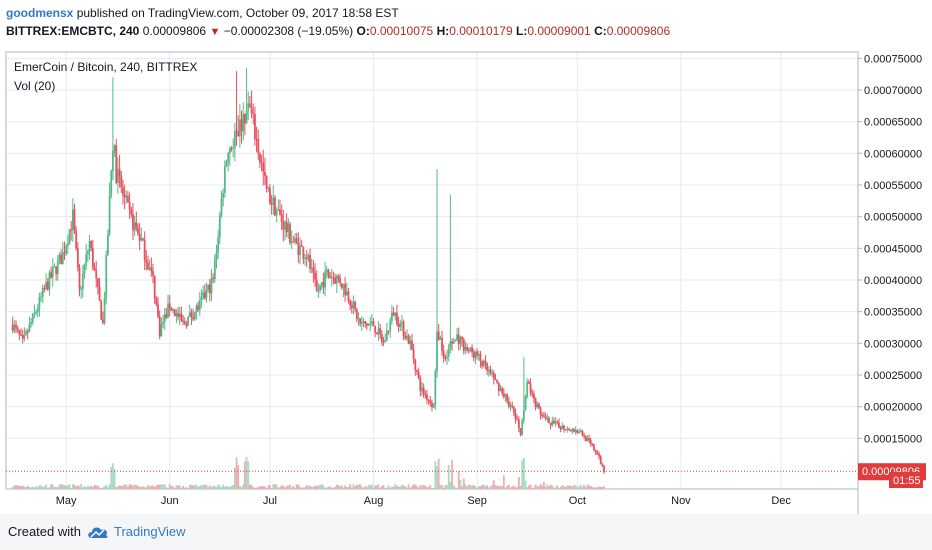 This screenshot has width=932, height=550. What do you see at coordinates (781, 501) in the screenshot?
I see `x-tick-label: Dec` at bounding box center [781, 501].